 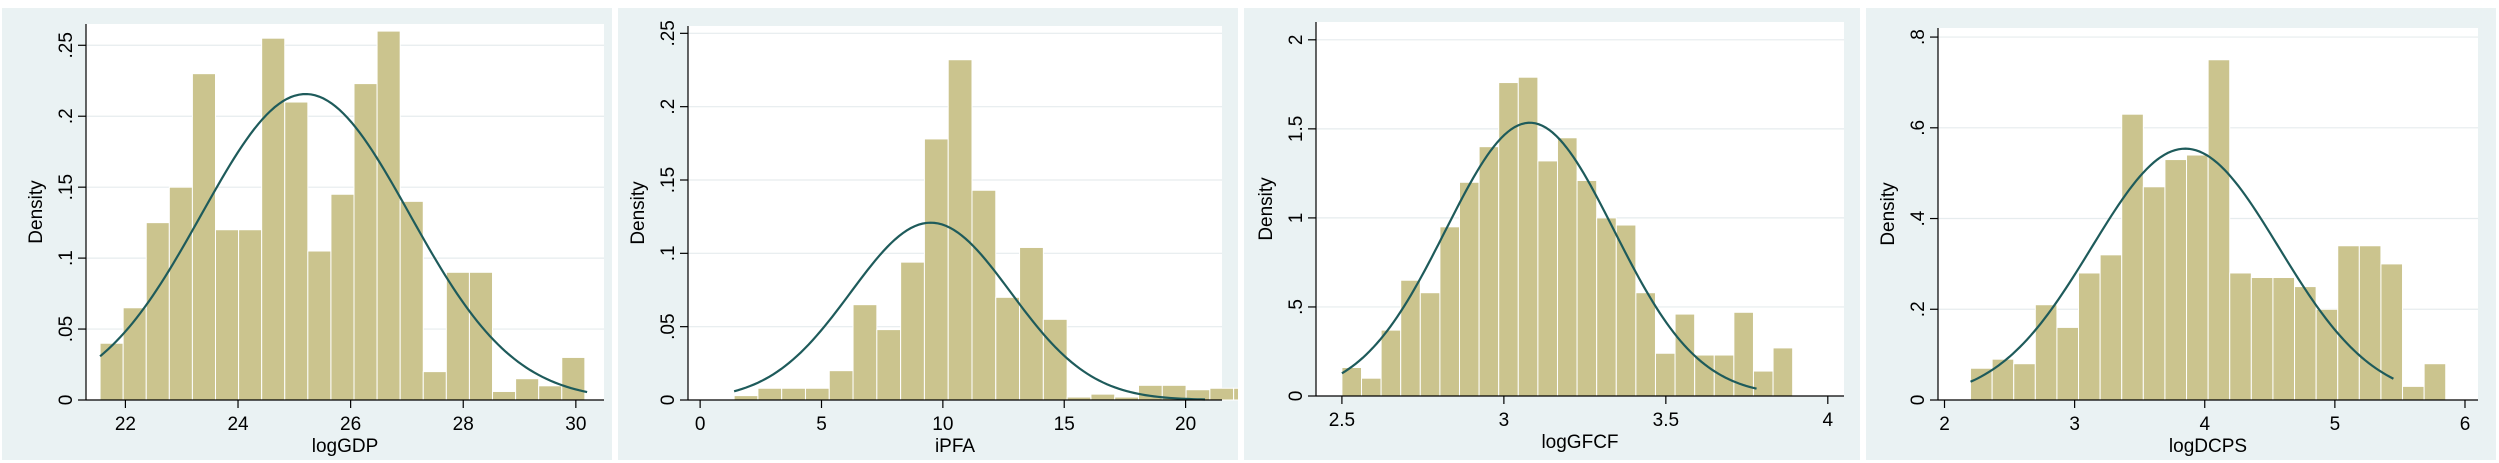 I want to click on x-tick-label-0: 0, so click(x=700, y=424).